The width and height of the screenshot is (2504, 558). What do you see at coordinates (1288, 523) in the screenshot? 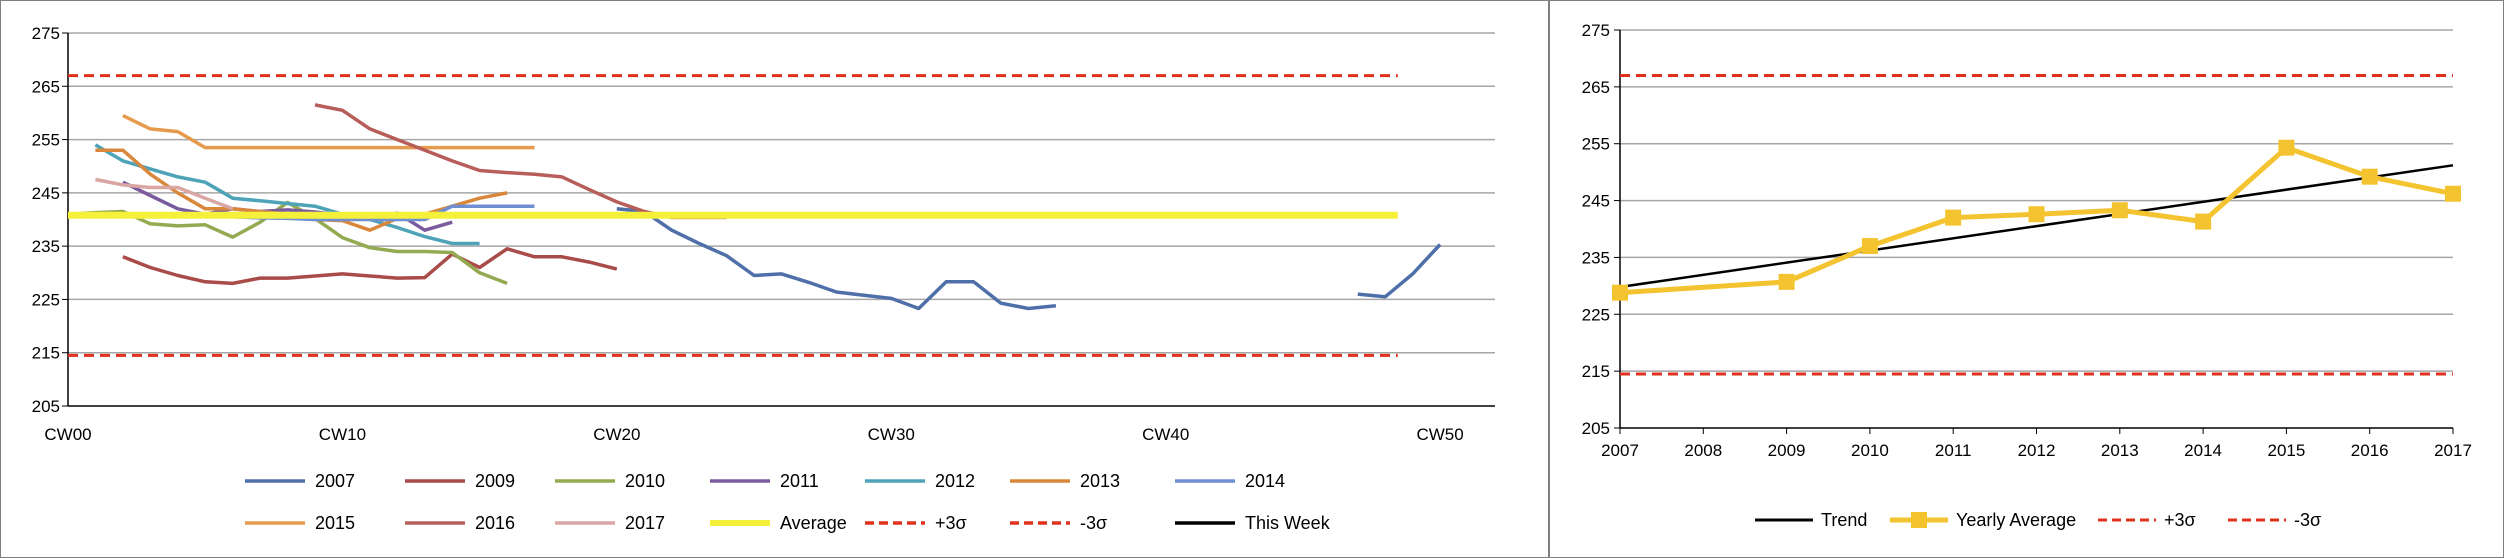
I see `legend-label: This Week` at bounding box center [1288, 523].